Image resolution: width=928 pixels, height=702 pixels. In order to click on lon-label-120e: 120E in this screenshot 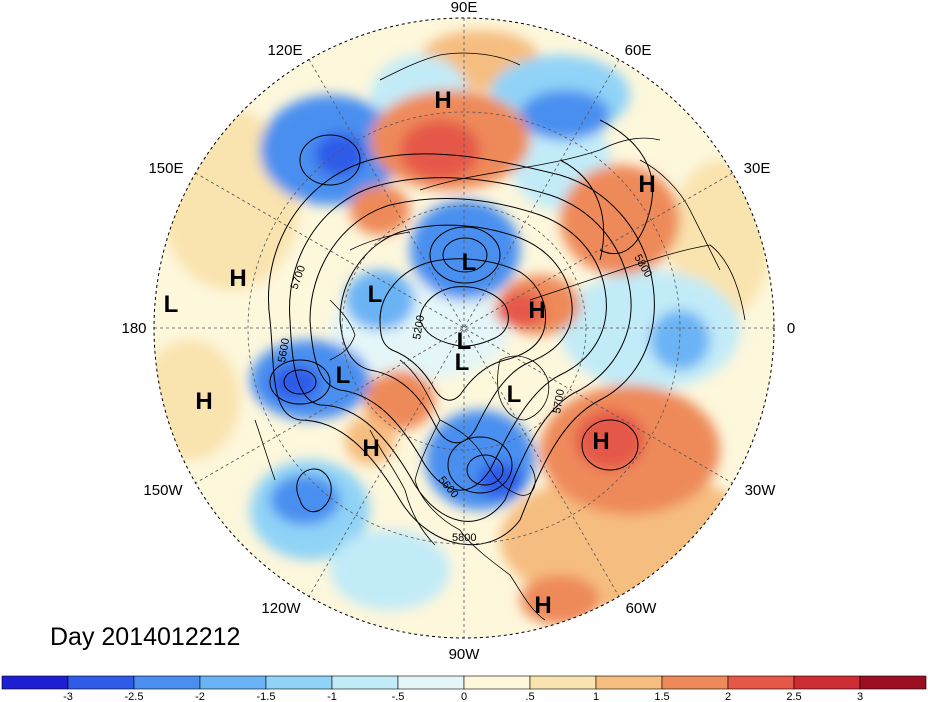, I will do `click(284, 50)`.